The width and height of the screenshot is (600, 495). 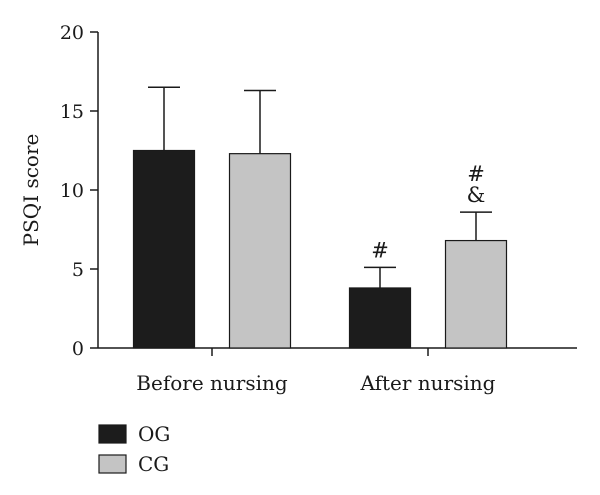 I want to click on x-ticks: Before nursing After nursing, so click(x=316, y=371).